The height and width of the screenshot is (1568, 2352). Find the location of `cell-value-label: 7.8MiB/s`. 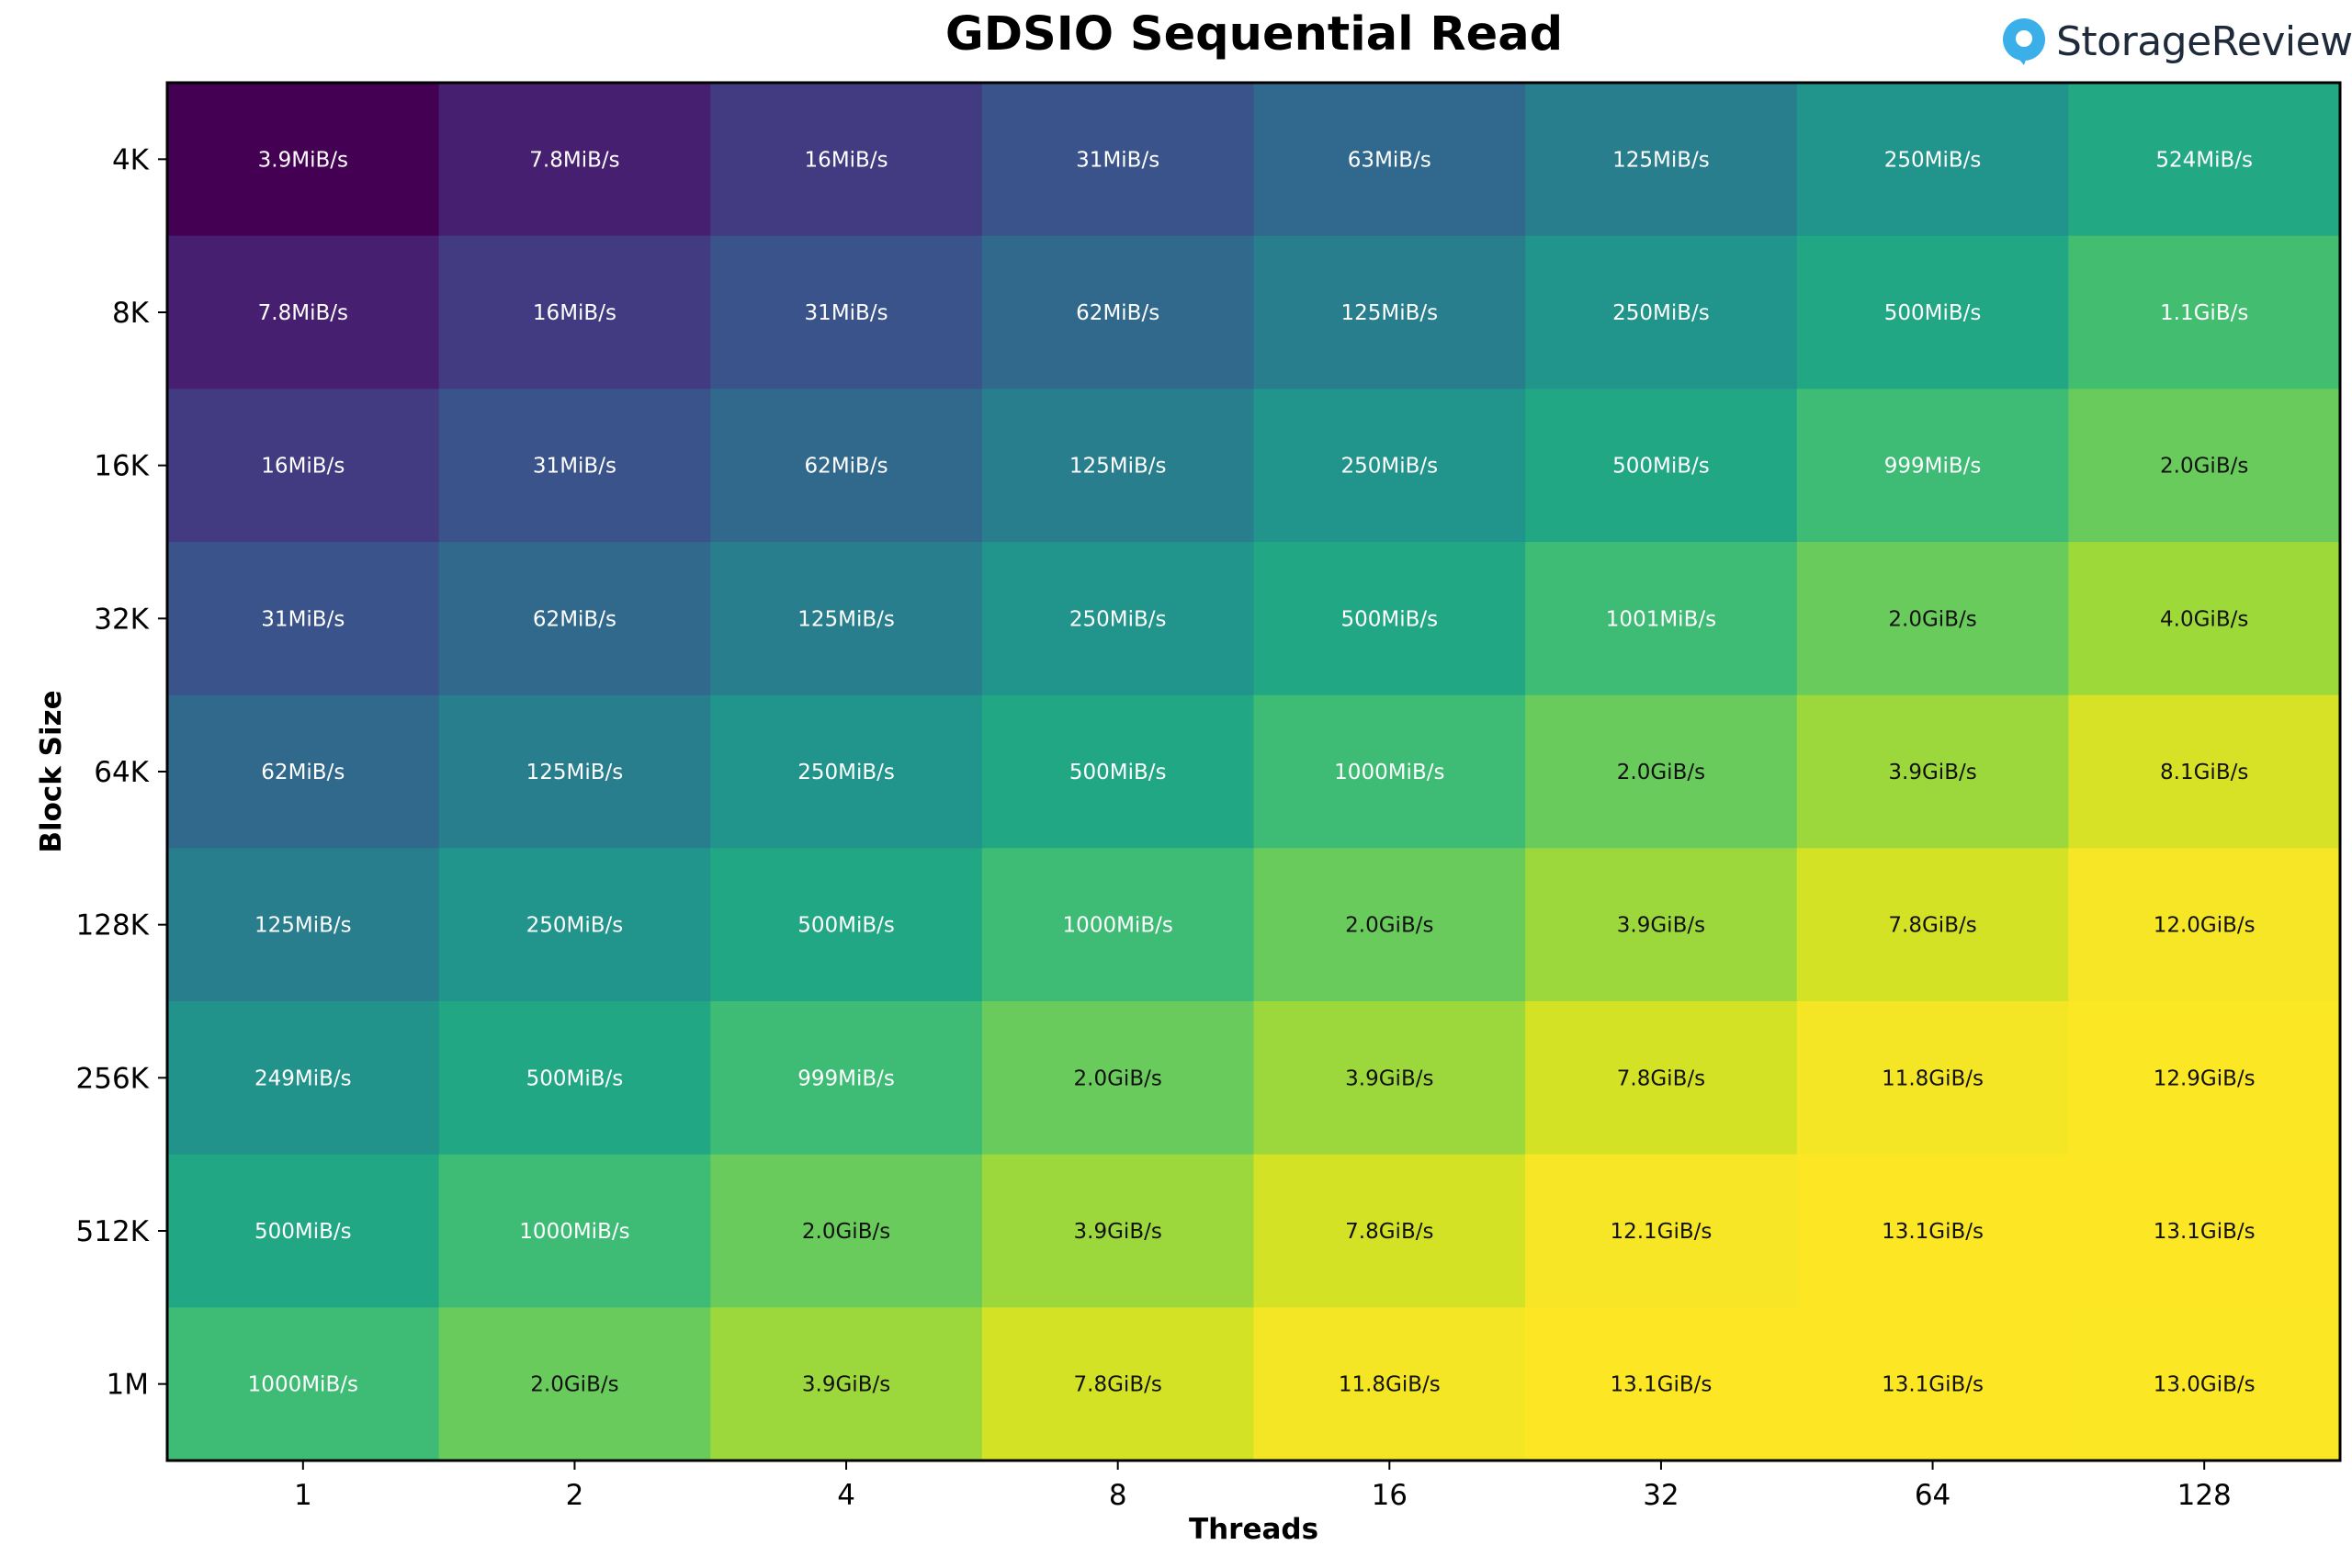

cell-value-label: 7.8MiB/s is located at coordinates (303, 313).